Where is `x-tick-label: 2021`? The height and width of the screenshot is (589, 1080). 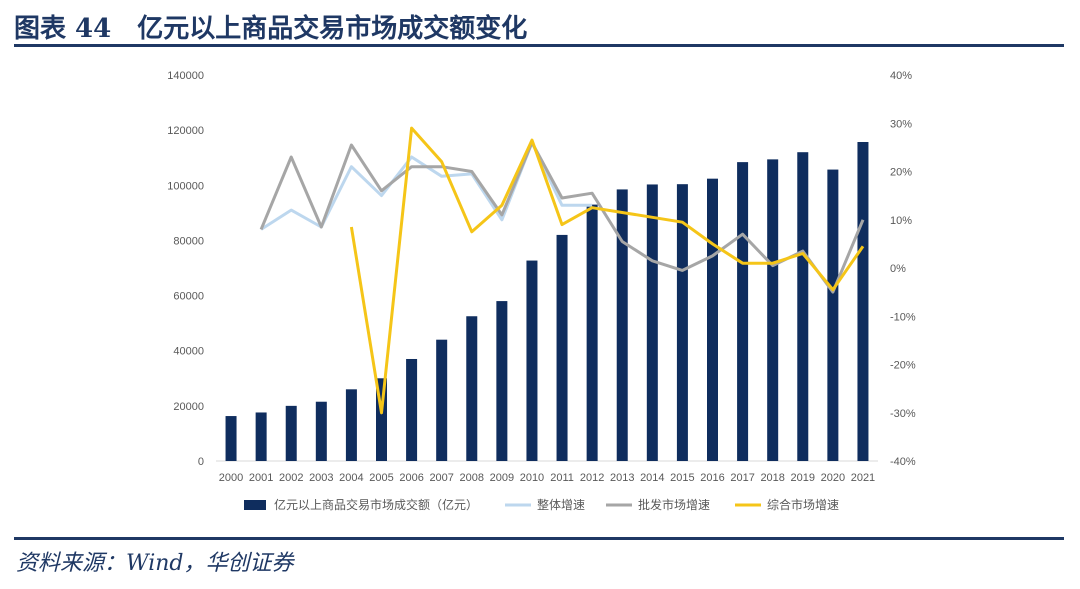 x-tick-label: 2021 is located at coordinates (863, 478).